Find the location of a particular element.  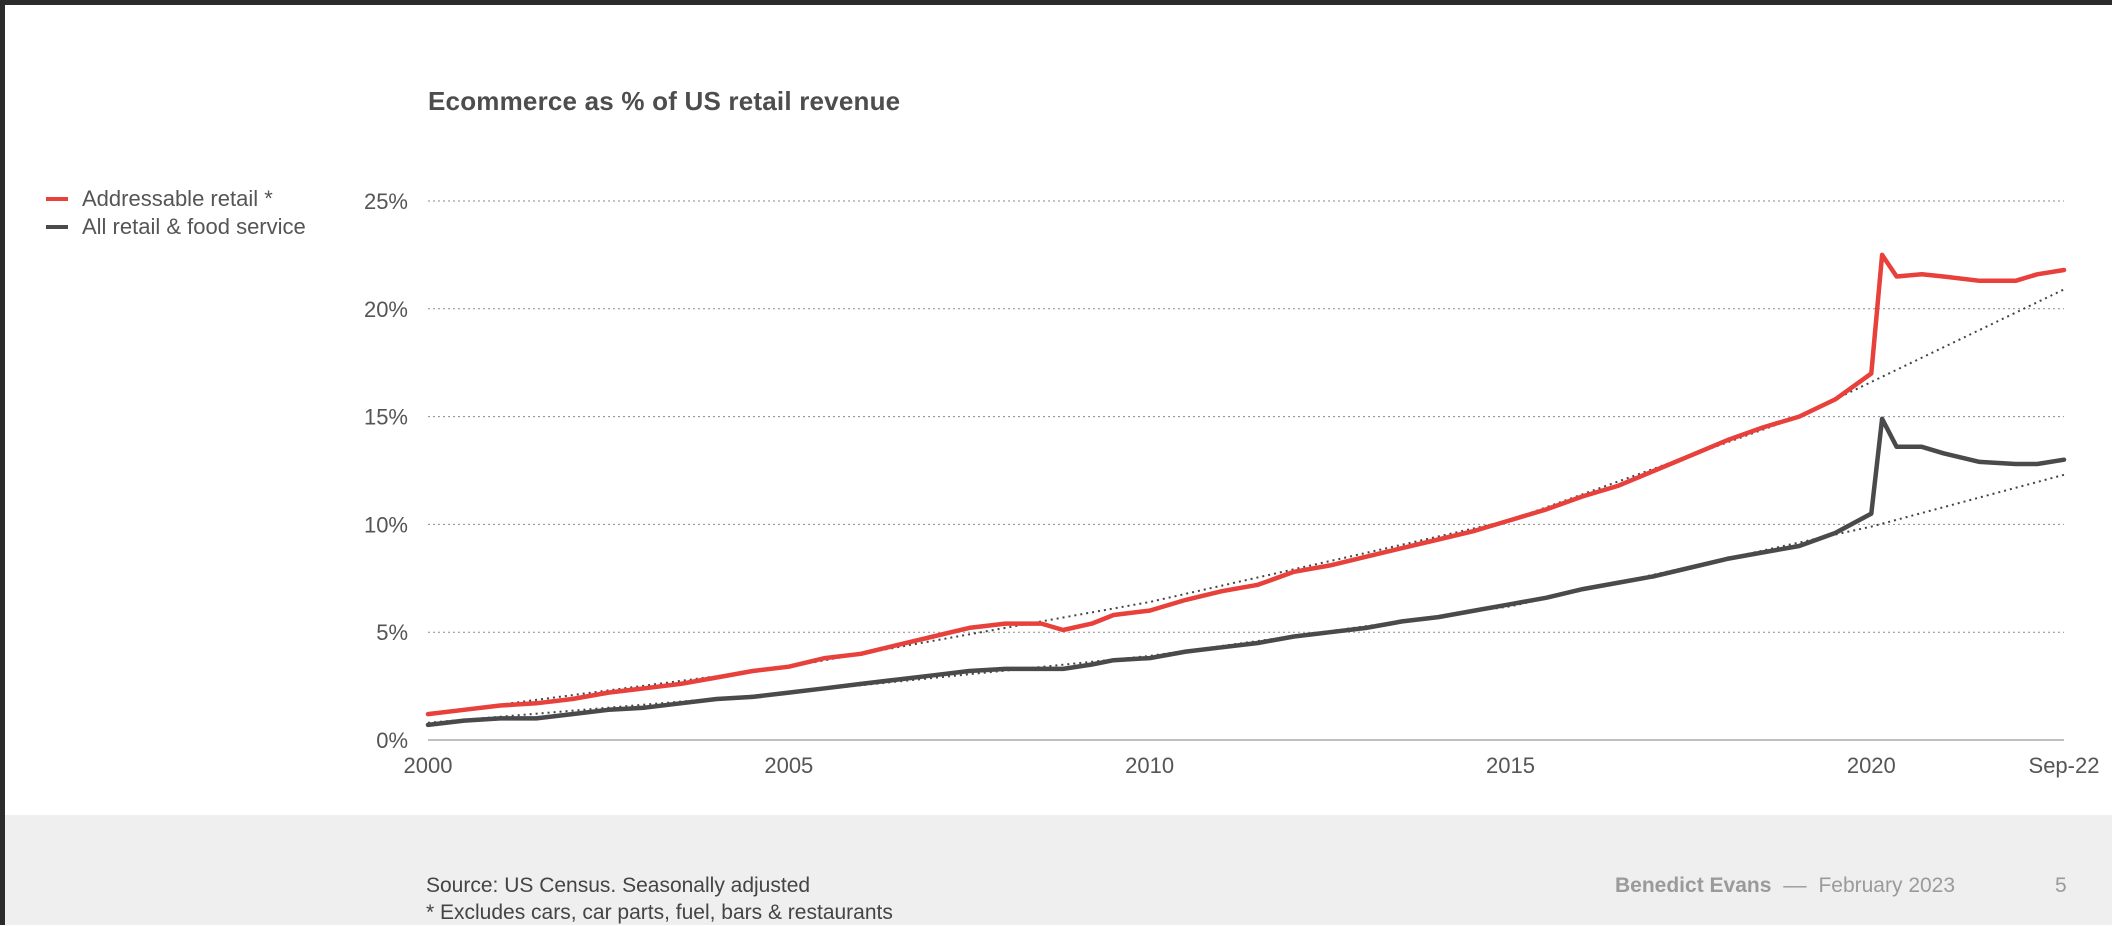

chart-title: Ecommerce as % of US retail revenue is located at coordinates (664, 101).